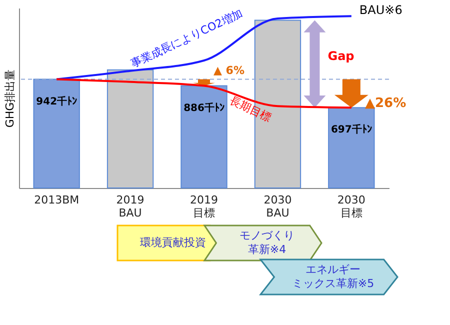 This screenshot has height=325, width=450. Describe the element at coordinates (341, 56) in the screenshot. I see `annotation: Gap` at that location.